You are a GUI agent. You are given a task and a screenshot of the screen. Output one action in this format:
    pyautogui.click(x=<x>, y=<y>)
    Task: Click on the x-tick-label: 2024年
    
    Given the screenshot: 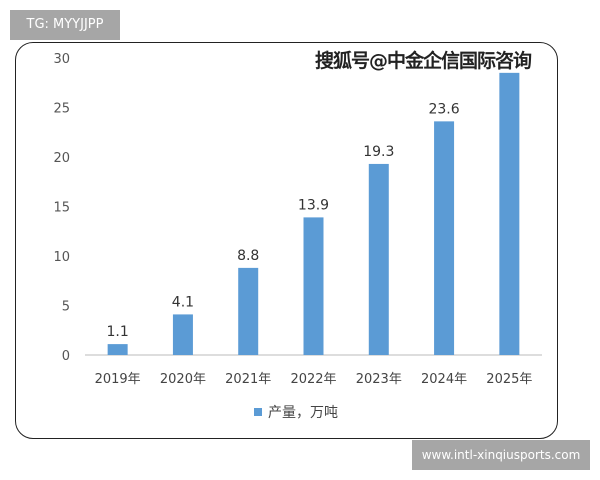 What is the action you would take?
    pyautogui.click(x=444, y=379)
    